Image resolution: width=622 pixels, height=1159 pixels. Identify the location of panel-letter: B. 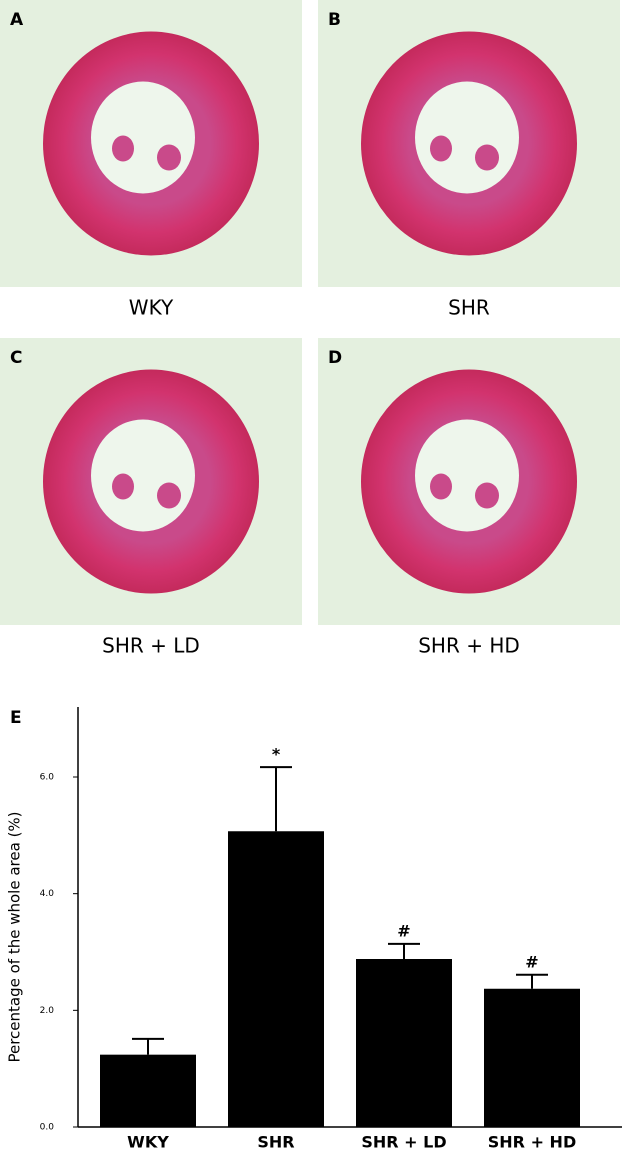
(334, 20).